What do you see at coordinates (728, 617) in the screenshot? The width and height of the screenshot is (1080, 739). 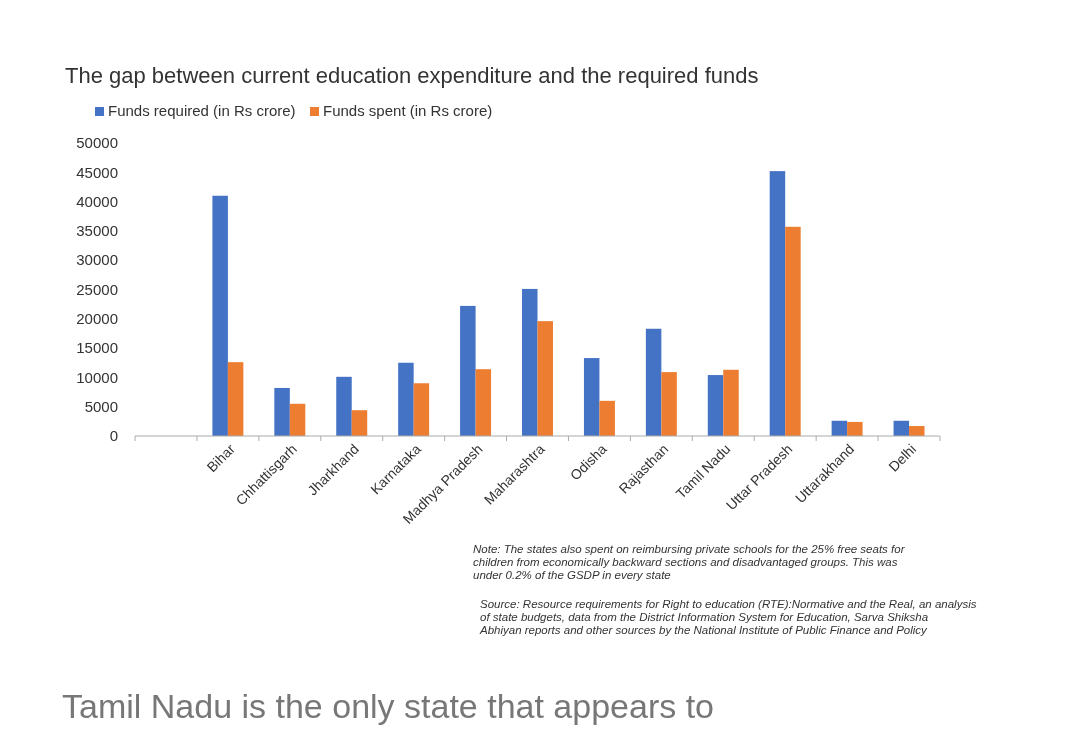 I see `source-note: Source: Resource requirements for Right to education (RTE):Normative and the Real, an analysis of state budgets, data from the District Information System for Education, Sarva Shiksha Abhiyan reports and other sources by the National Institute of Public Finance and Policy` at bounding box center [728, 617].